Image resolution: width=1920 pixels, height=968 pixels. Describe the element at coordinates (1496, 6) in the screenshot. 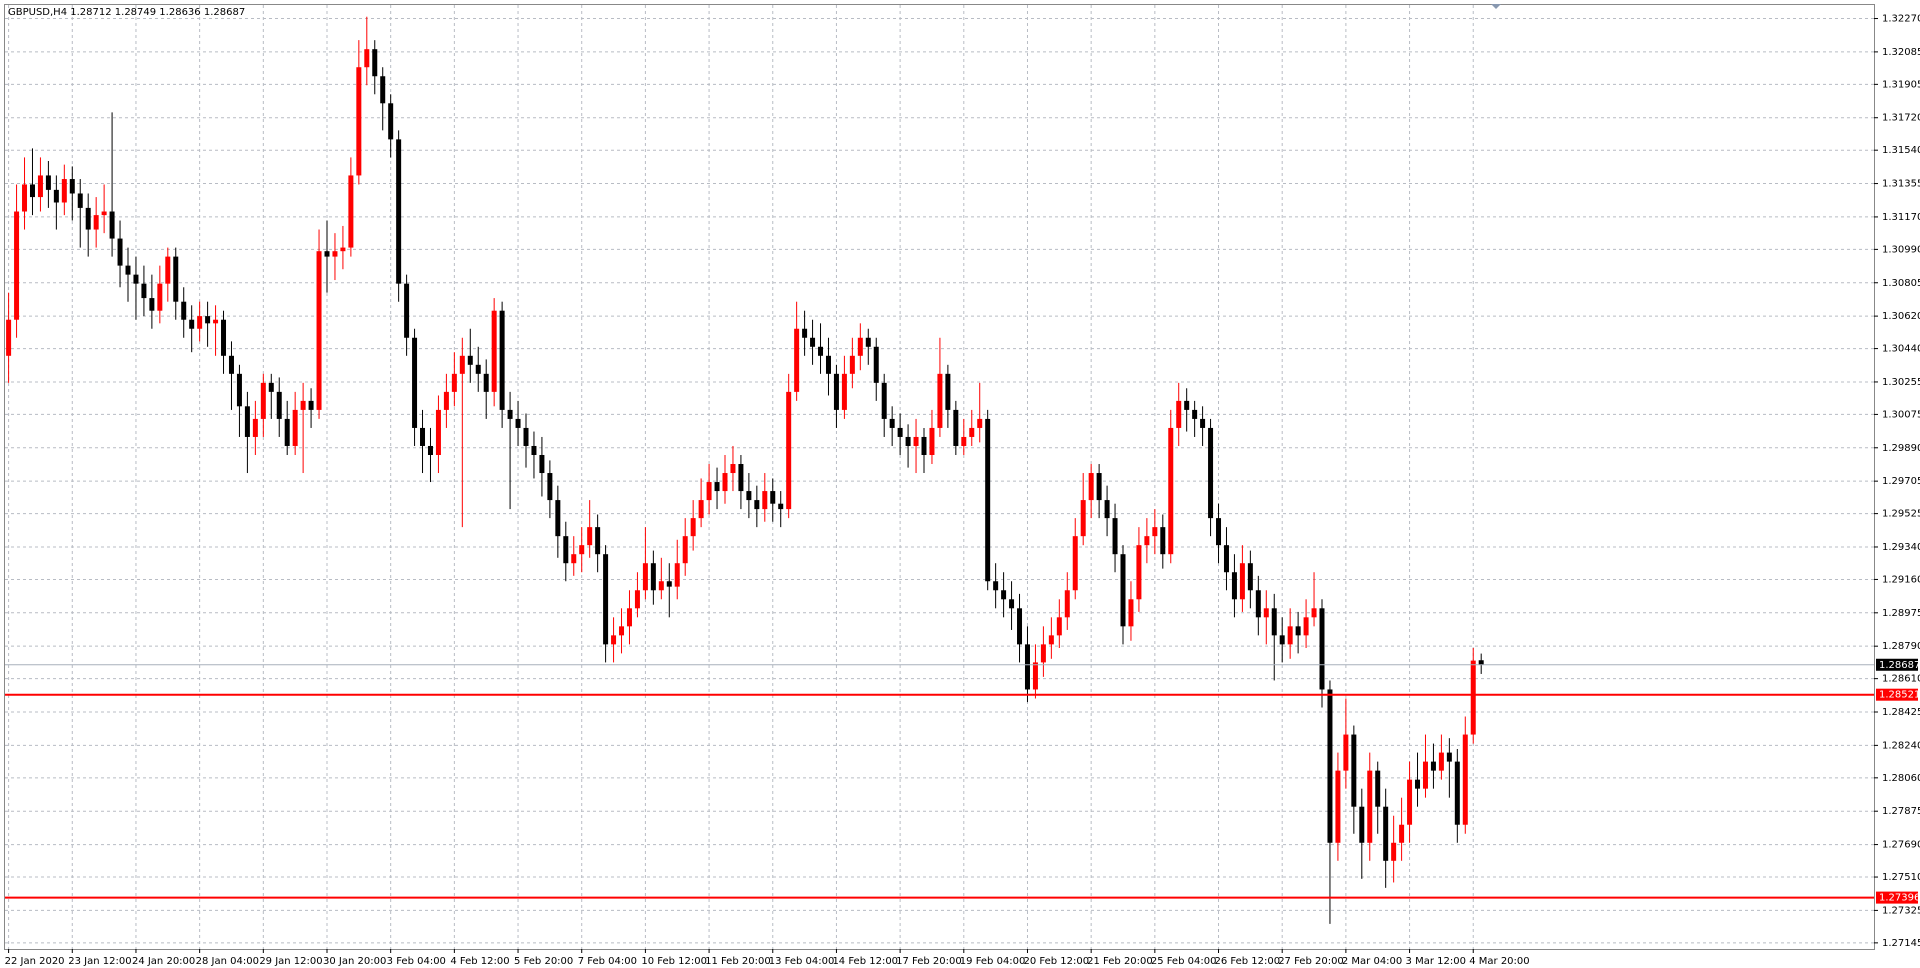

I see `scroll-marker` at that location.